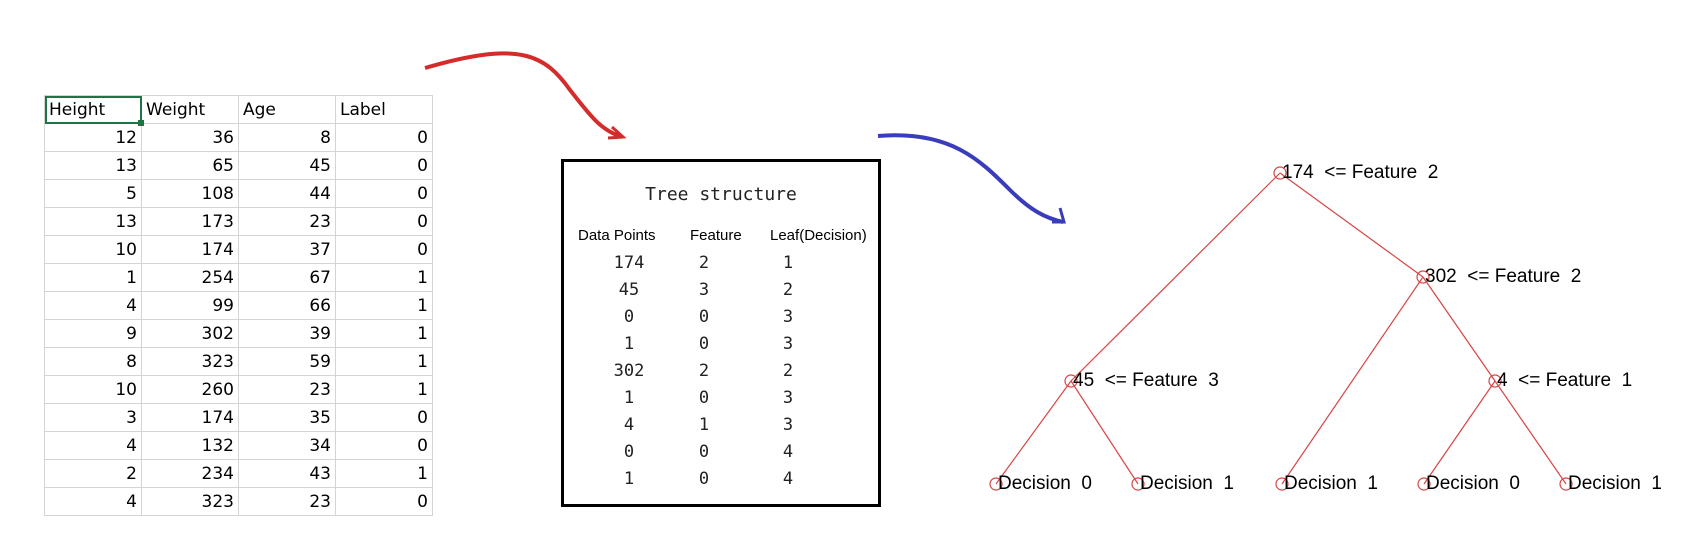 This screenshot has height=560, width=1686. Describe the element at coordinates (93, 165) in the screenshot. I see `table-cell: 13` at that location.